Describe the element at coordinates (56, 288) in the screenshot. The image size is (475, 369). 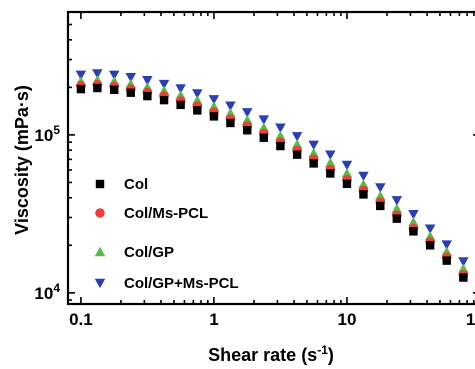
I see `y-tick-label-exponent: 4` at that location.